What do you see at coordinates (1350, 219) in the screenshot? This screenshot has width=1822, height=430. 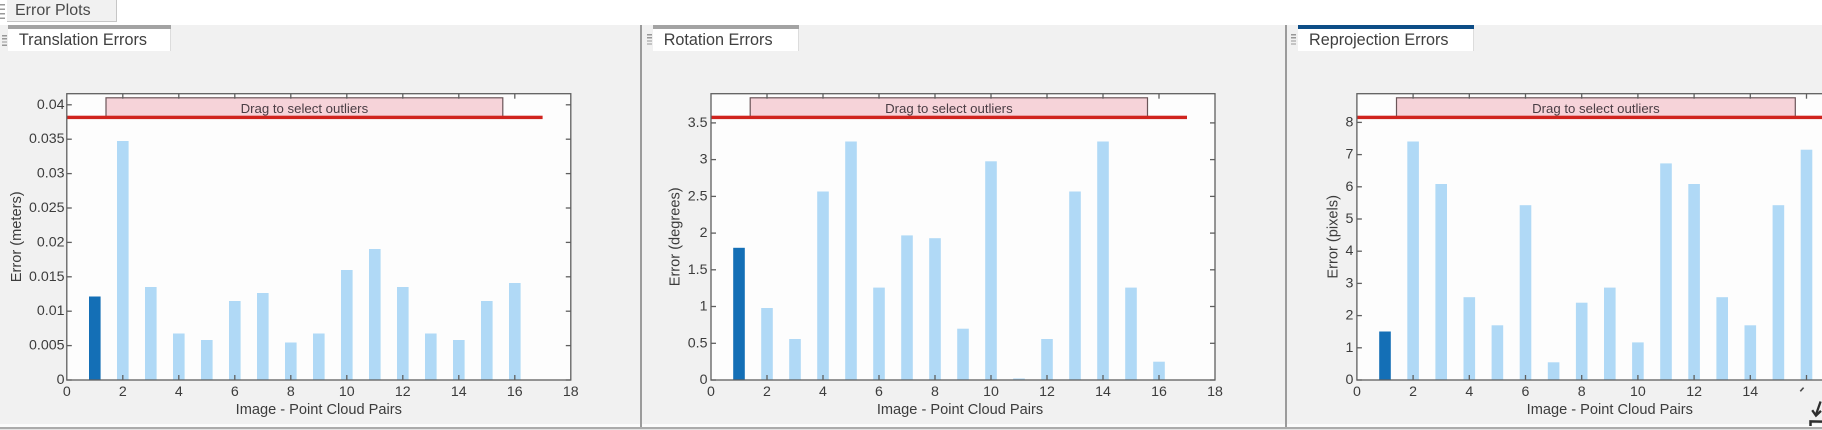 I see `svg-text: 5` at bounding box center [1350, 219].